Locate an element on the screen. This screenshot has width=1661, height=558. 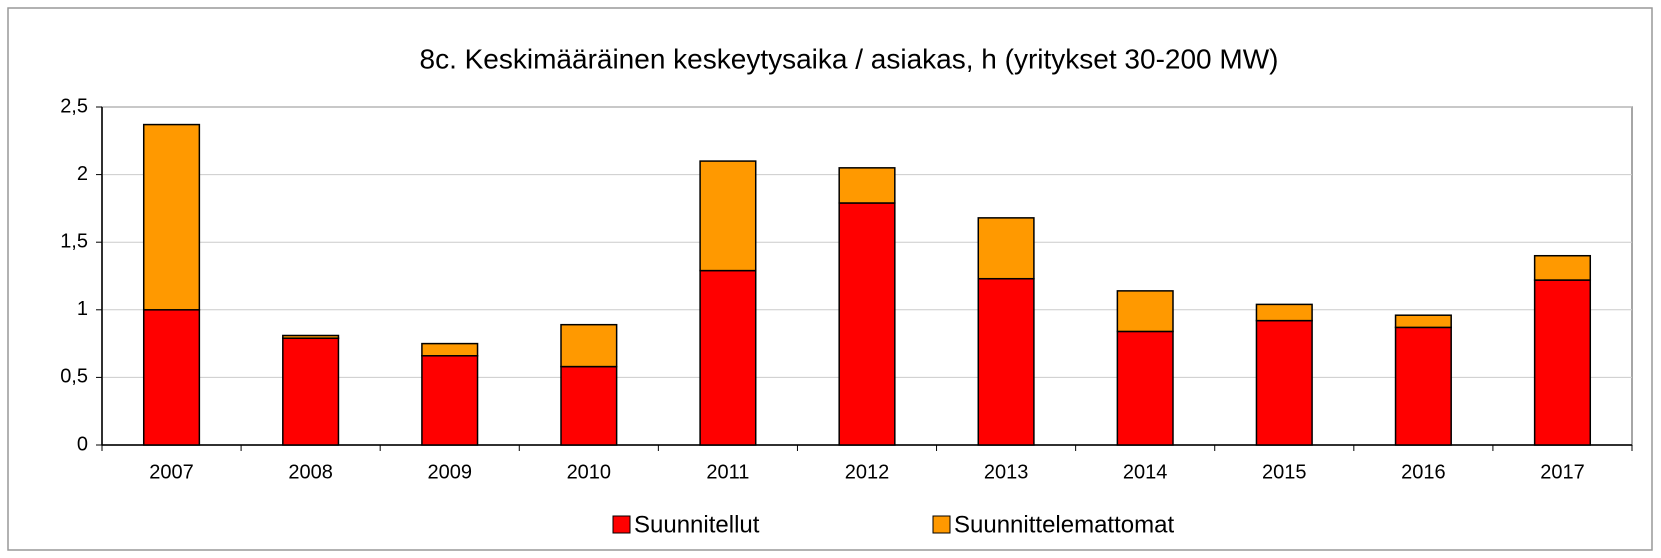
x-tick-label: 2014 is located at coordinates (1145, 472).